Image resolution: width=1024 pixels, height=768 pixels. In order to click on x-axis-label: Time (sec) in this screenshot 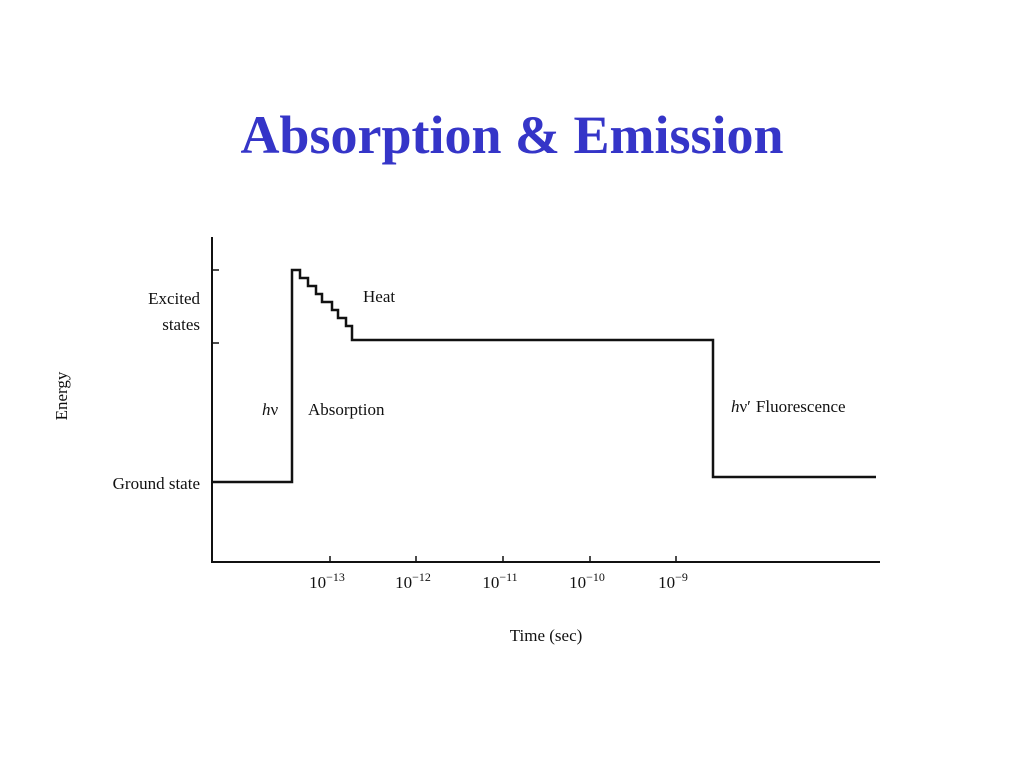, I will do `click(546, 635)`.